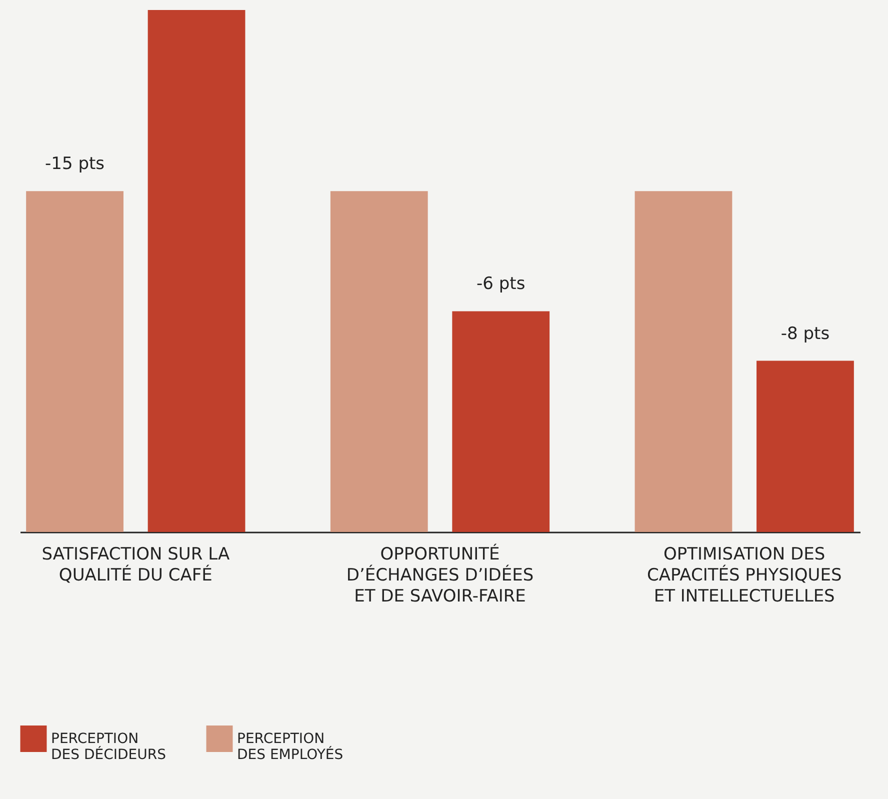 This screenshot has width=888, height=799. Describe the element at coordinates (440, 575) in the screenshot. I see `x-tick-label: OPPORTUNITÉ D’ÉCHANGES D’IDÉES ET DE SAVOIR-FAIRE` at that location.